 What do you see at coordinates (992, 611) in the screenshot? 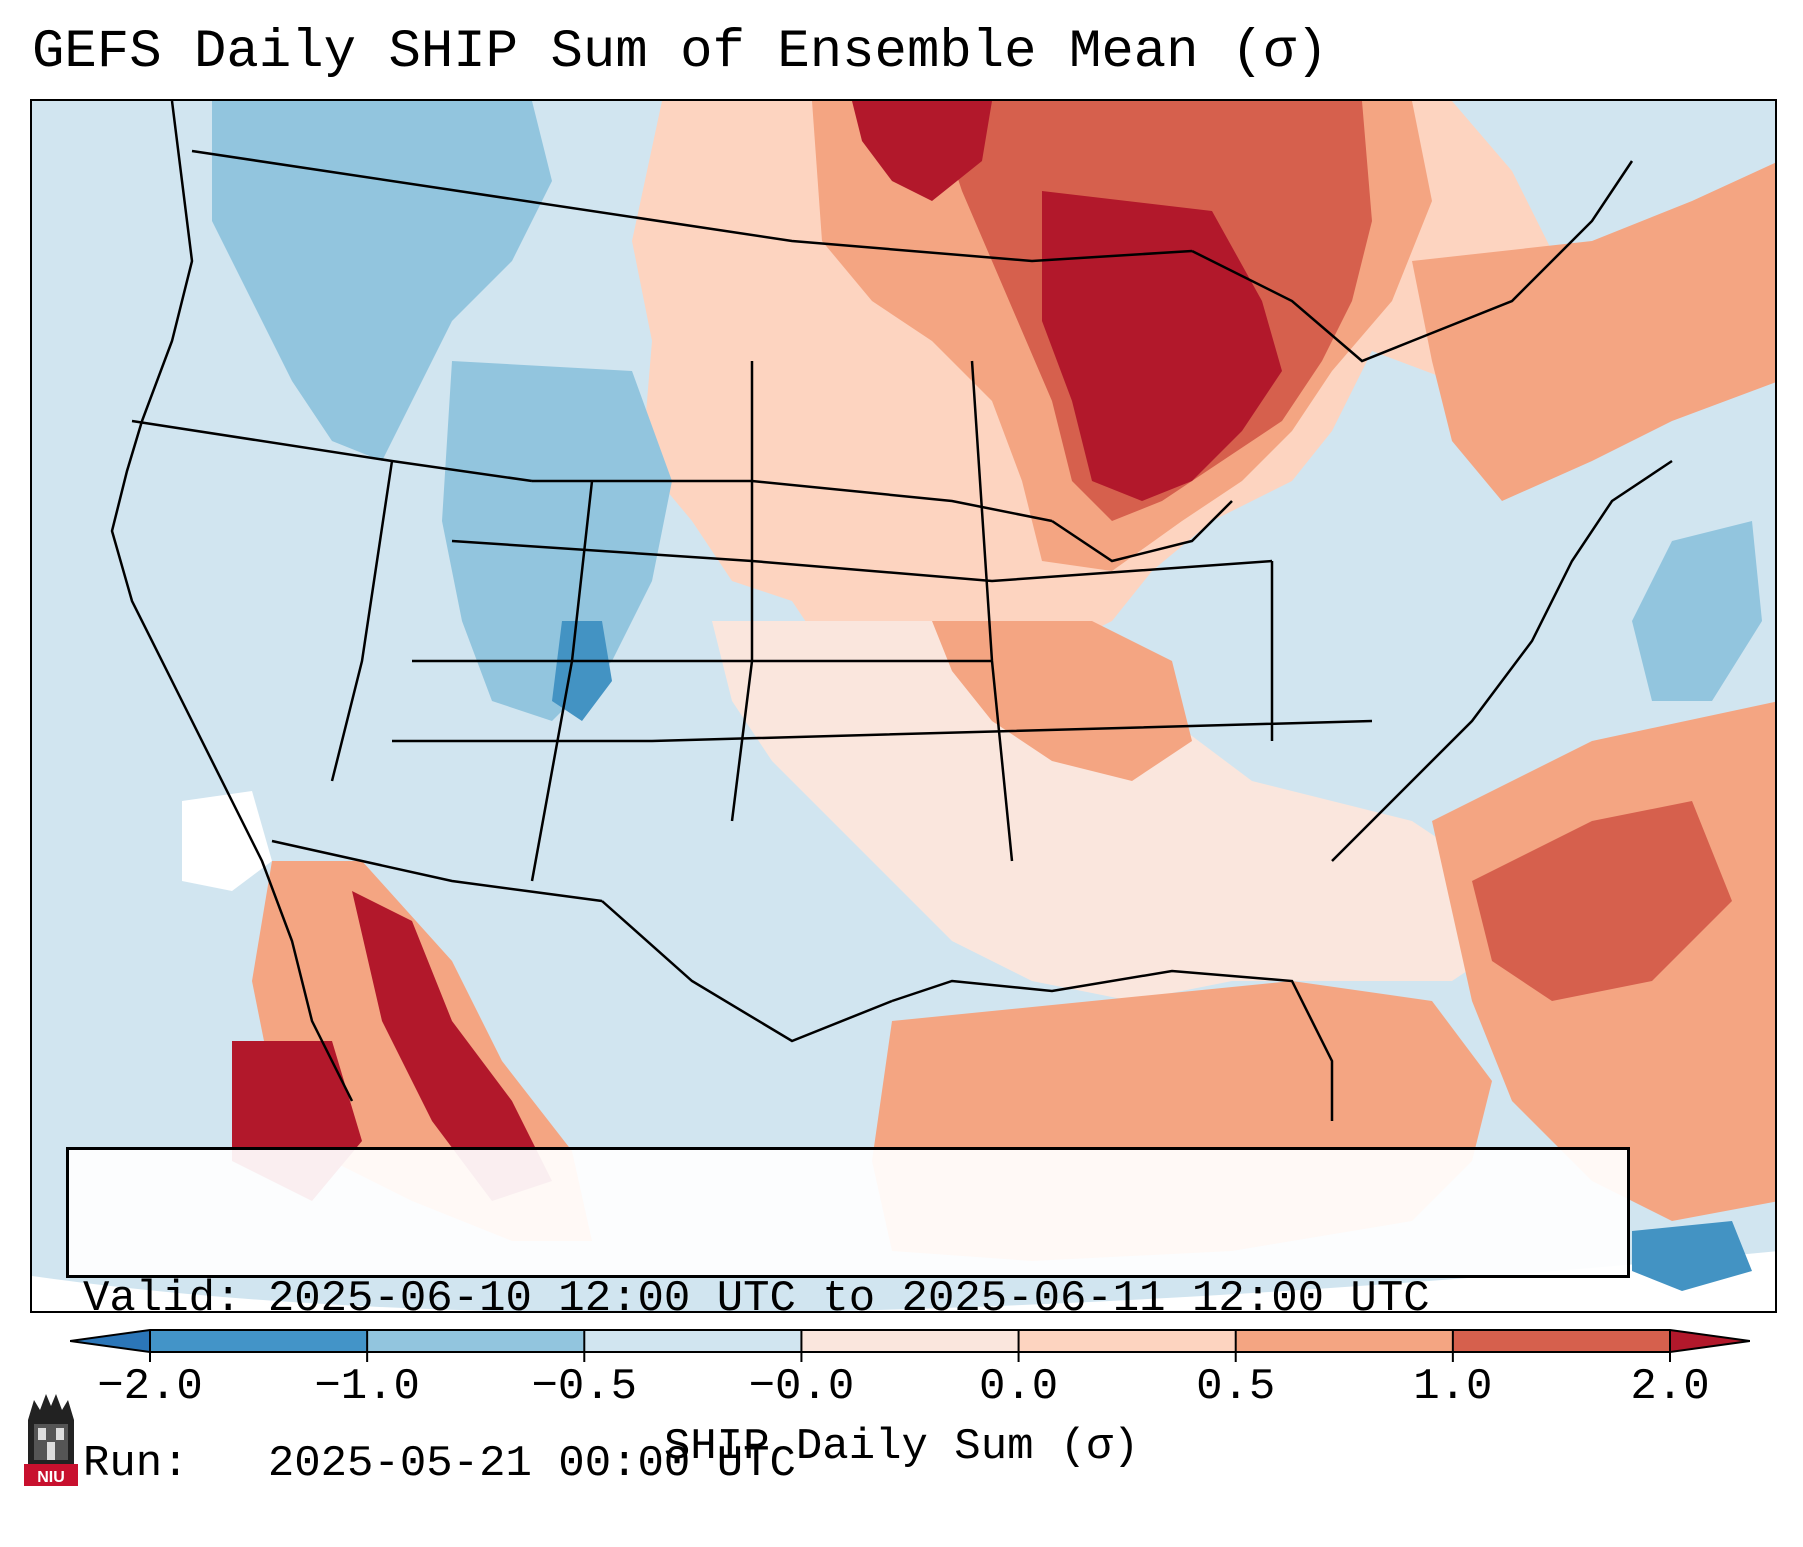
I see `plains-border` at bounding box center [992, 611].